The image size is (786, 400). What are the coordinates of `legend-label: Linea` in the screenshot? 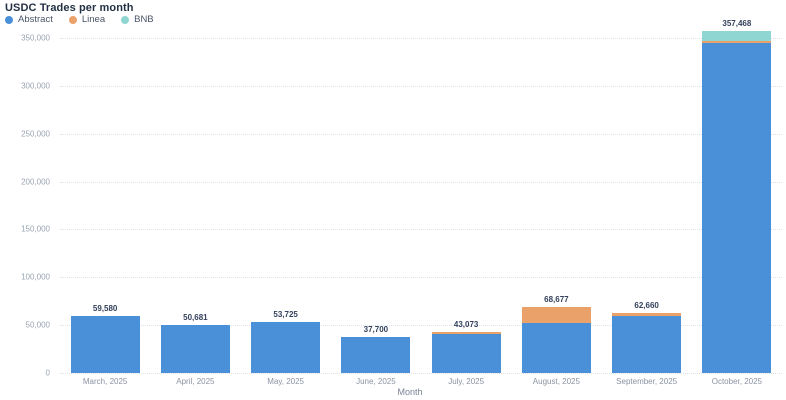 It's located at (93, 19).